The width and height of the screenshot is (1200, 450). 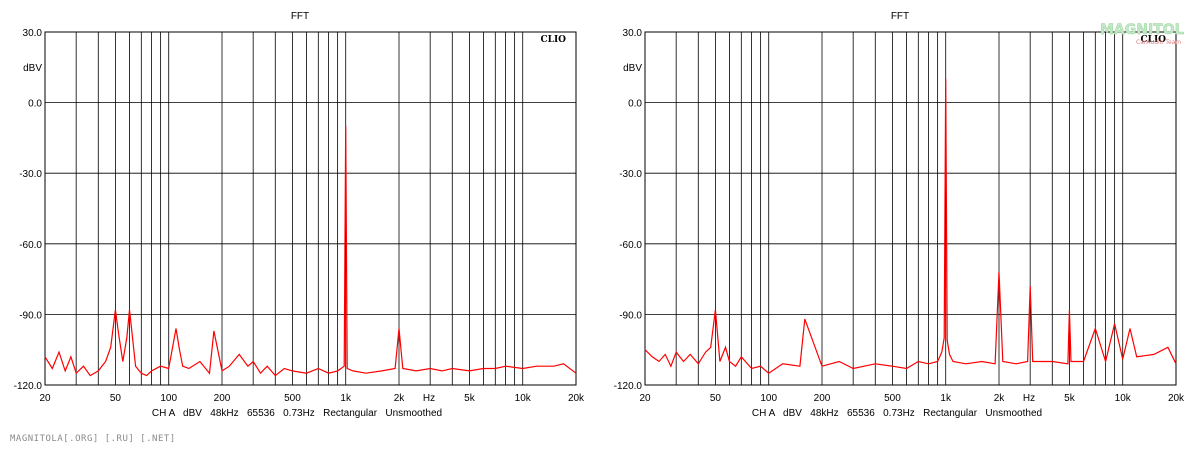 I want to click on logo-subtext: CarAudio Team, so click(x=1158, y=42).